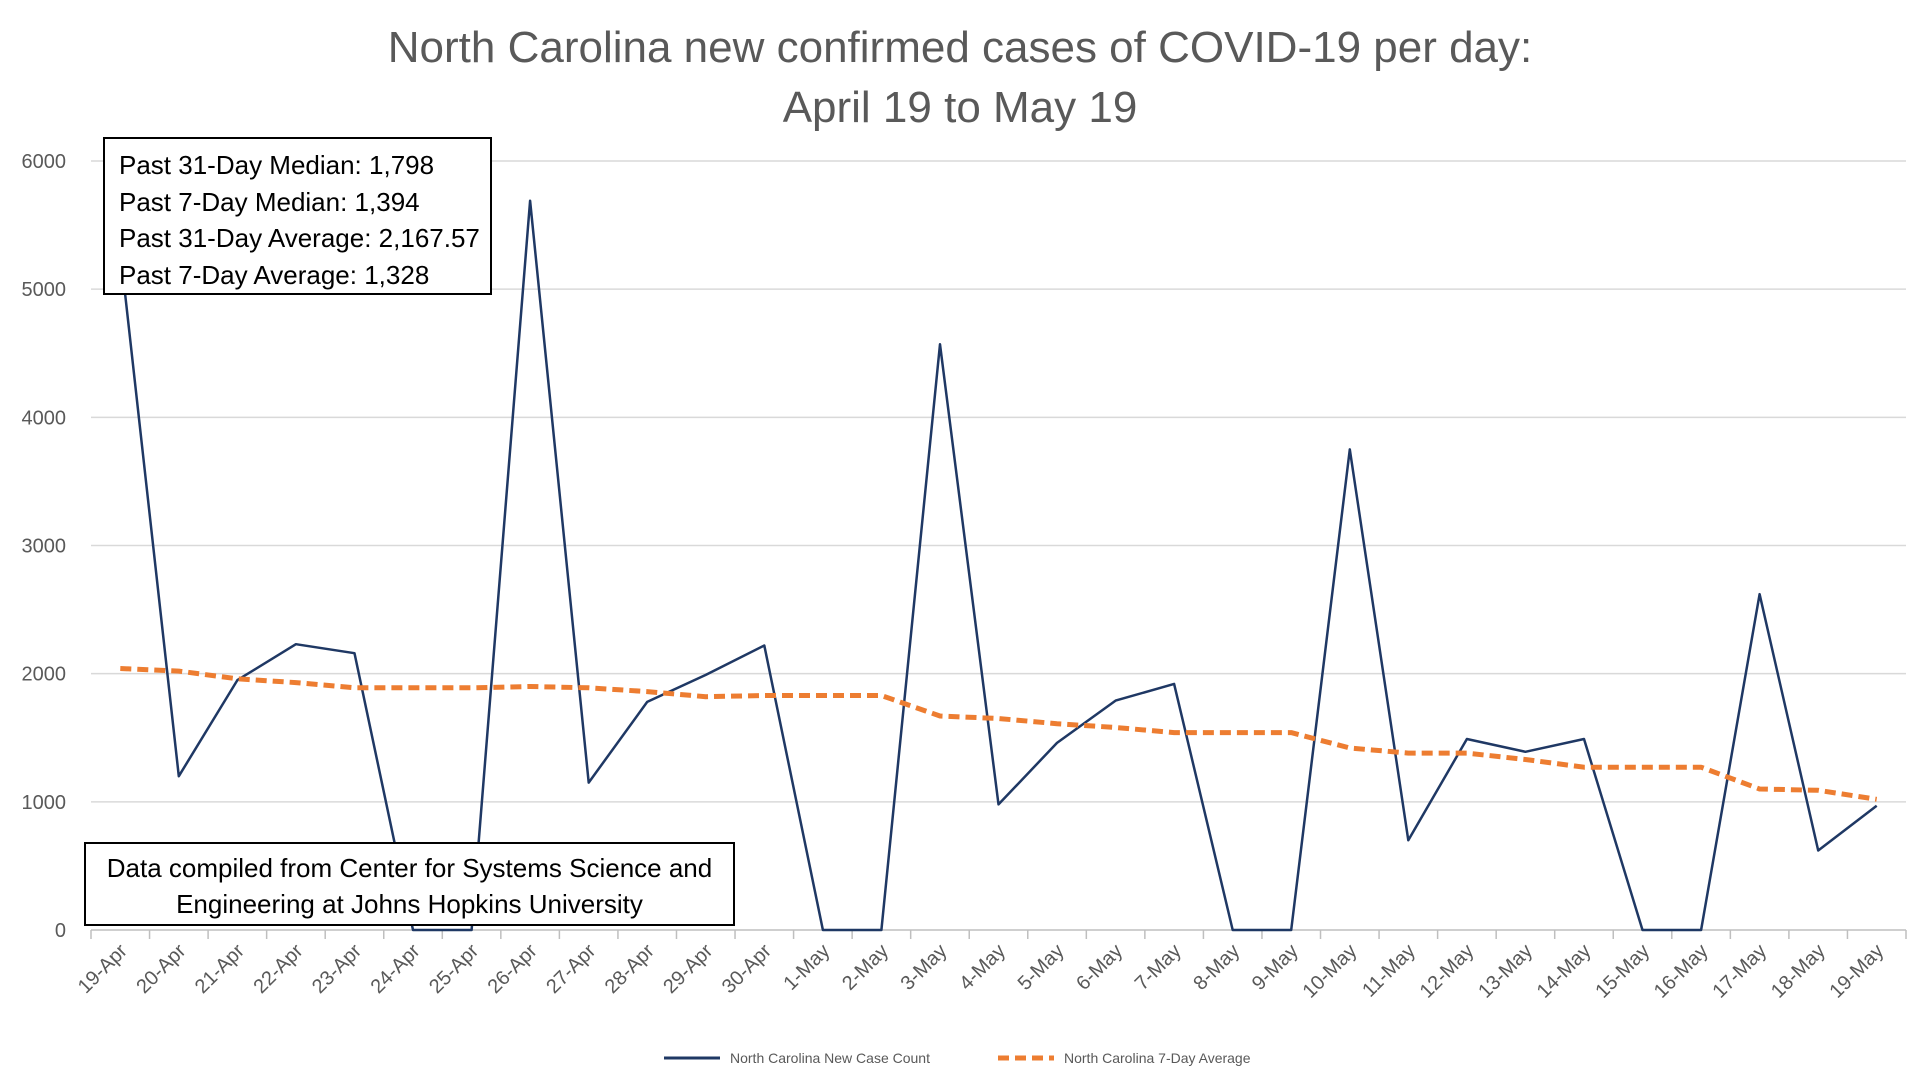 The image size is (1920, 1080). Describe the element at coordinates (1681, 971) in the screenshot. I see `x-tick-label: 16-May` at that location.